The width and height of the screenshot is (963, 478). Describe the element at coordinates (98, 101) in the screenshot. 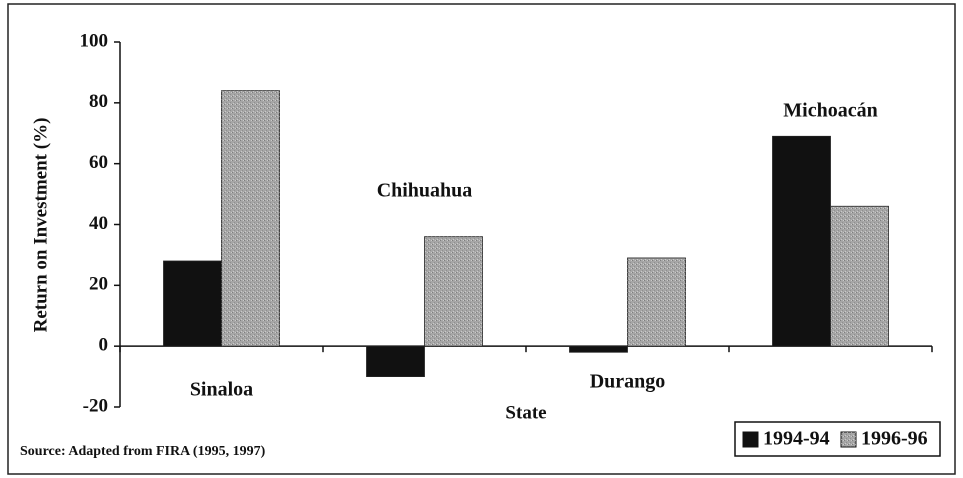

I see `y-tick-label: 80` at that location.